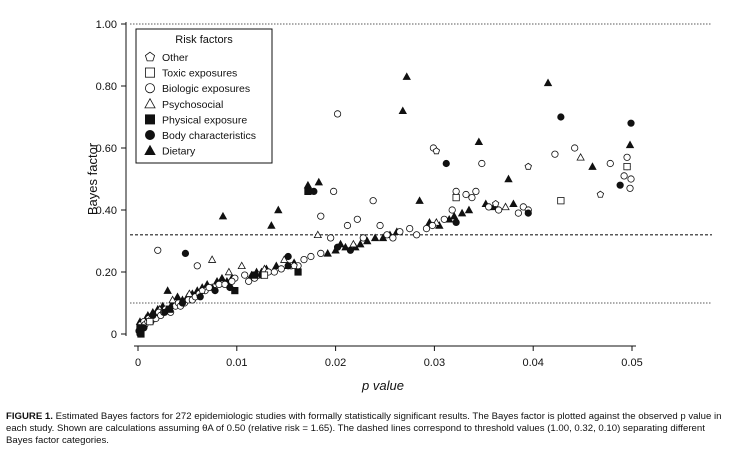 The height and width of the screenshot is (459, 729). Describe the element at coordinates (92, 178) in the screenshot. I see `y-axis-title: Bayes factor` at that location.